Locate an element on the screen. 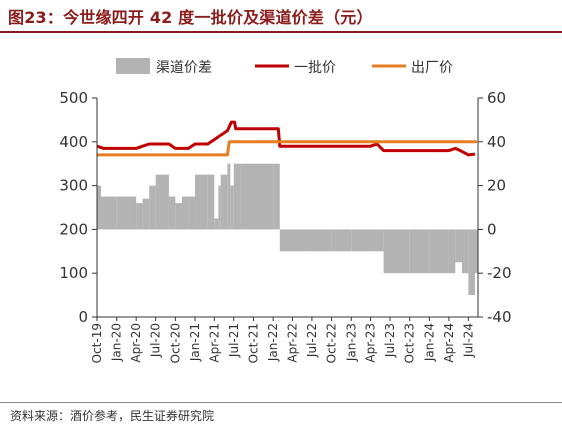 The width and height of the screenshot is (562, 428). legend-label-wholesale: 一批价 is located at coordinates (315, 68).